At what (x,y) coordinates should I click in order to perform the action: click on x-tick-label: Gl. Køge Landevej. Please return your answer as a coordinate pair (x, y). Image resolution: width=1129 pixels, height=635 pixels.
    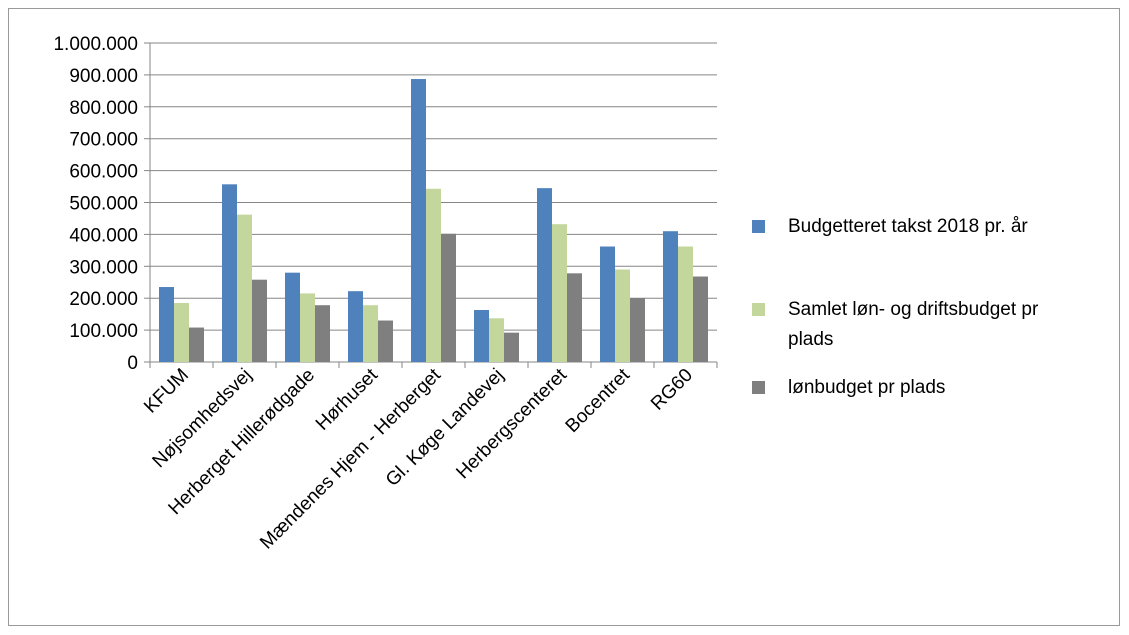
    Looking at the image, I should click on (445, 428).